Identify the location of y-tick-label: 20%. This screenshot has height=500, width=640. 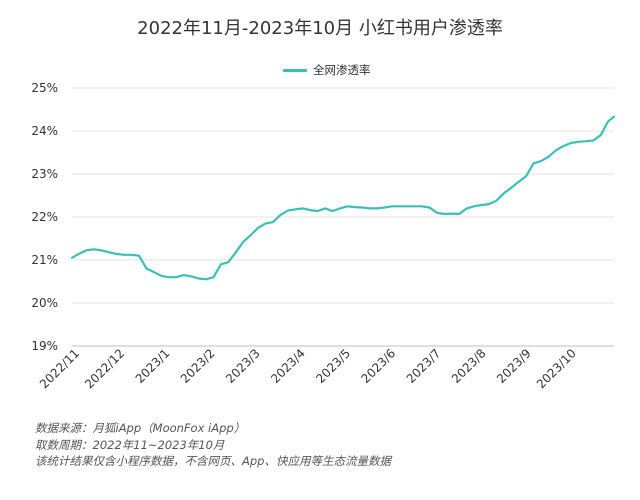
(44, 303).